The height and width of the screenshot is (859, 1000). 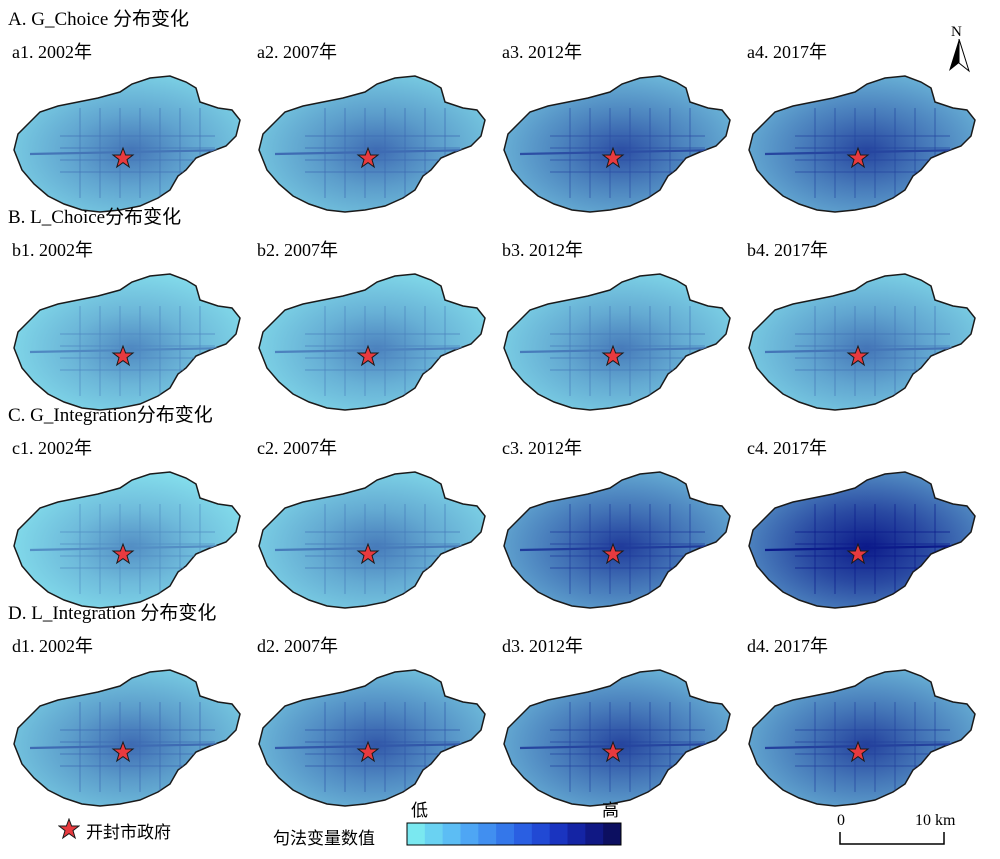 I want to click on map-panel: a4. 2017年, so click(x=857, y=128).